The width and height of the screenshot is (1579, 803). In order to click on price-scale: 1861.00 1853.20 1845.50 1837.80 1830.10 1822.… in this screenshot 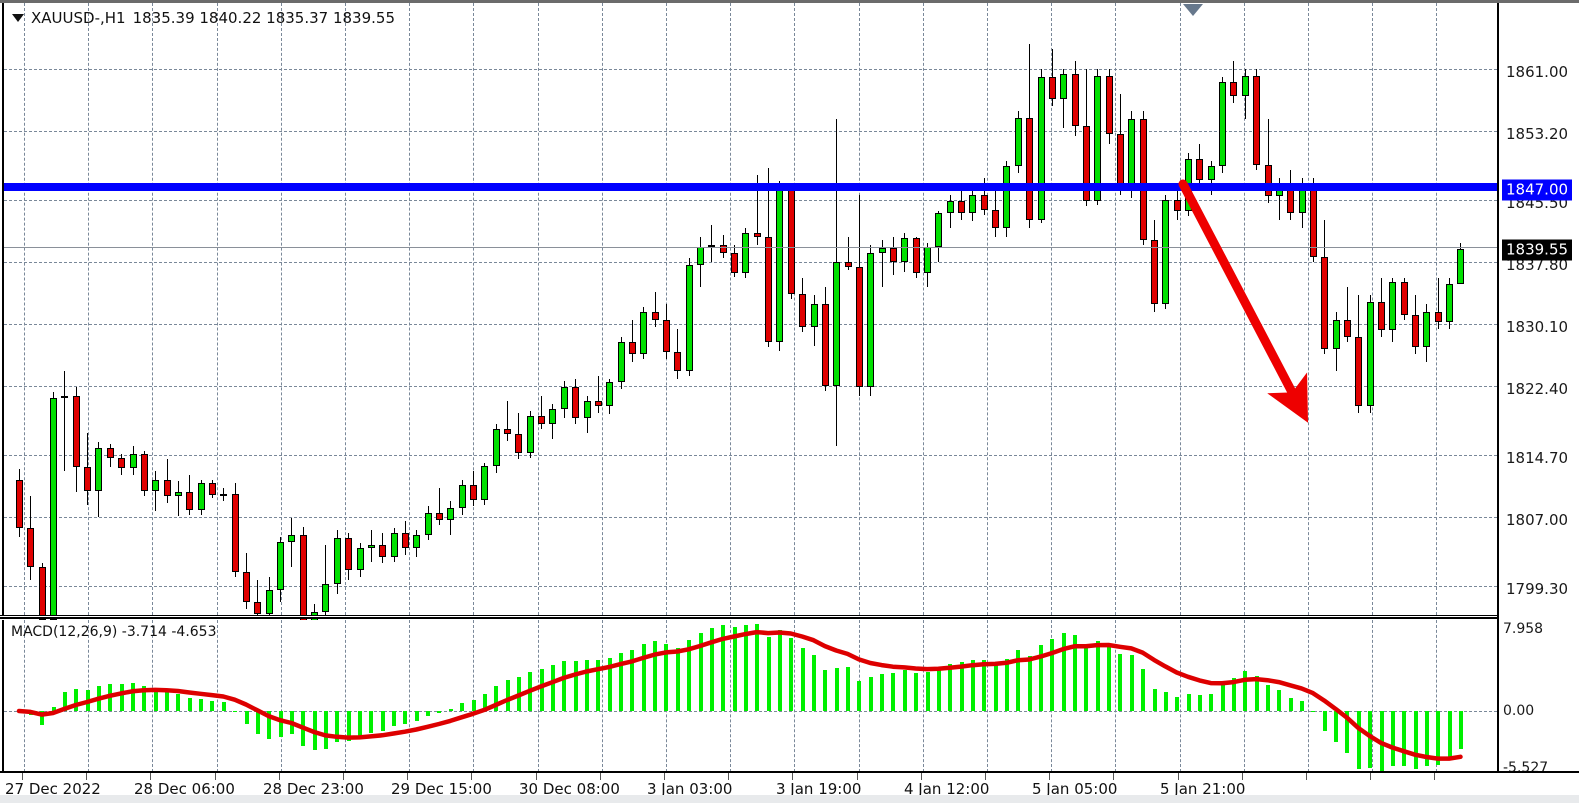, I will do `click(1539, 309)`.